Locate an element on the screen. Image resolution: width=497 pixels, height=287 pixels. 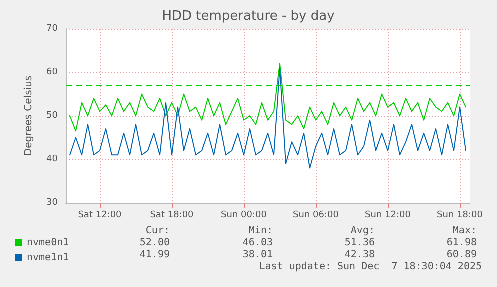
y-tick-label: 70 is located at coordinates (52, 29).